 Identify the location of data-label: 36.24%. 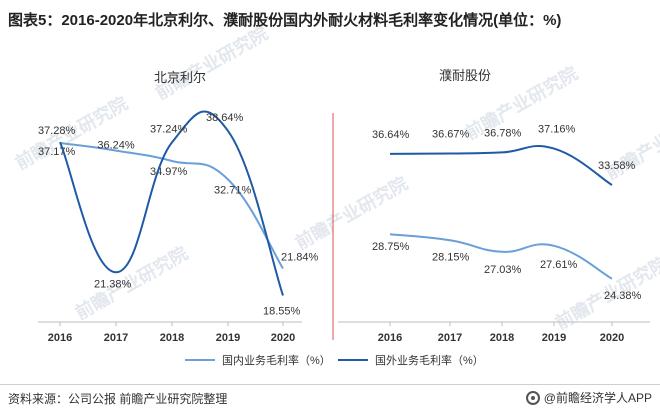
(116, 146).